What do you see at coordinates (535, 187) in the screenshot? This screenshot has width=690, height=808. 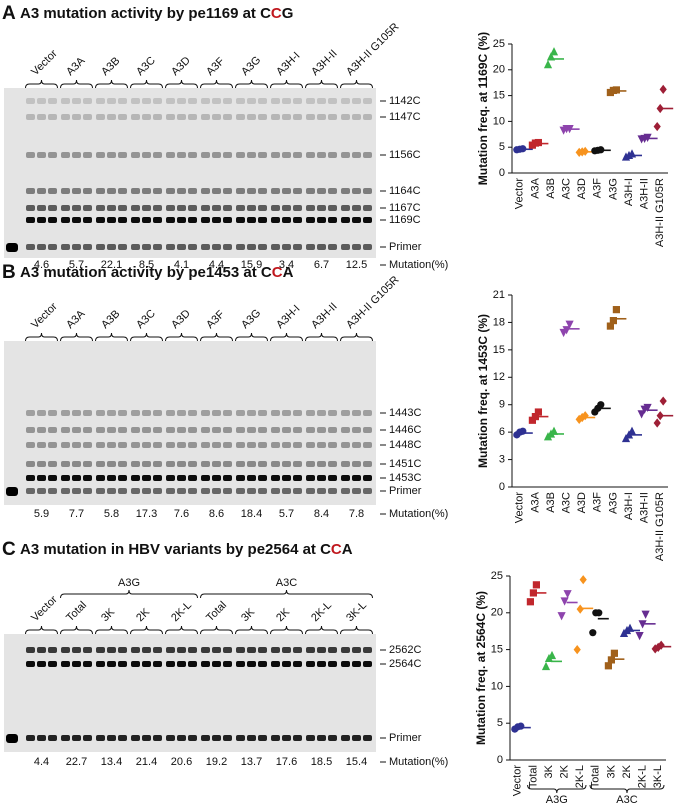 I see `x-tick-label: A3A` at bounding box center [535, 187].